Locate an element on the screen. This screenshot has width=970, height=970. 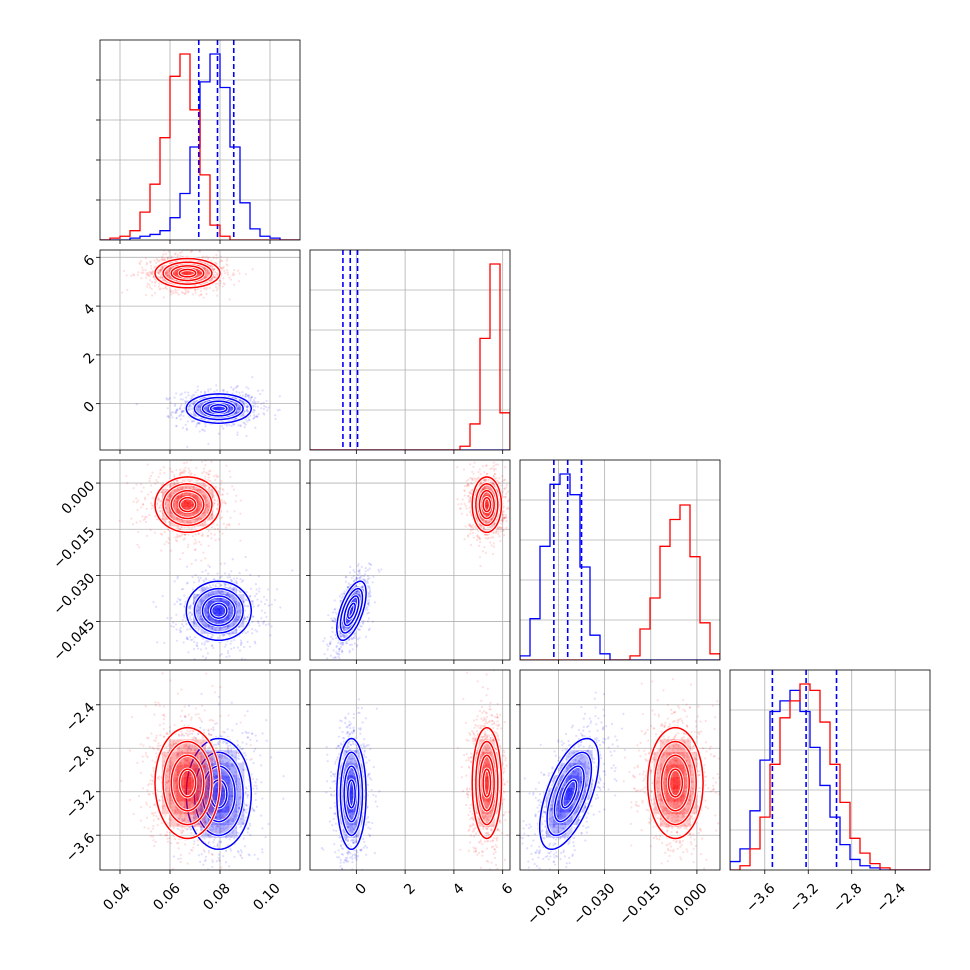
histogram-red is located at coordinates (200, 146).